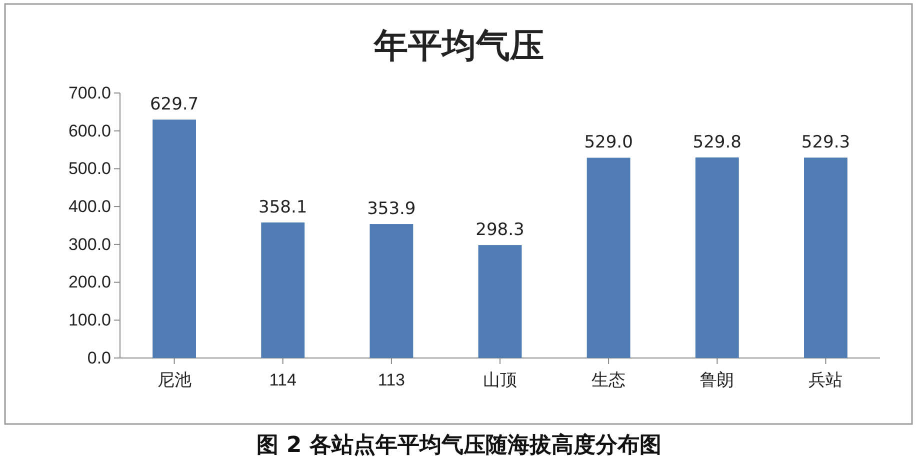 This screenshot has width=918, height=463. Describe the element at coordinates (174, 380) in the screenshot. I see `x-tick-label: 尼池` at that location.